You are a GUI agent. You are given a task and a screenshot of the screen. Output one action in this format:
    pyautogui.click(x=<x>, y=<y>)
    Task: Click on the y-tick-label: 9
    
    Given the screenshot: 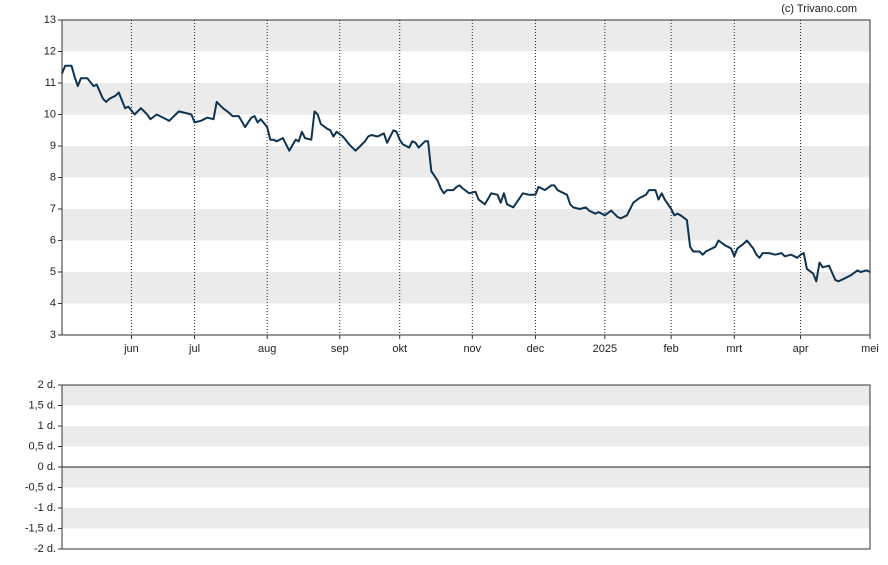 What is the action you would take?
    pyautogui.click(x=53, y=146)
    